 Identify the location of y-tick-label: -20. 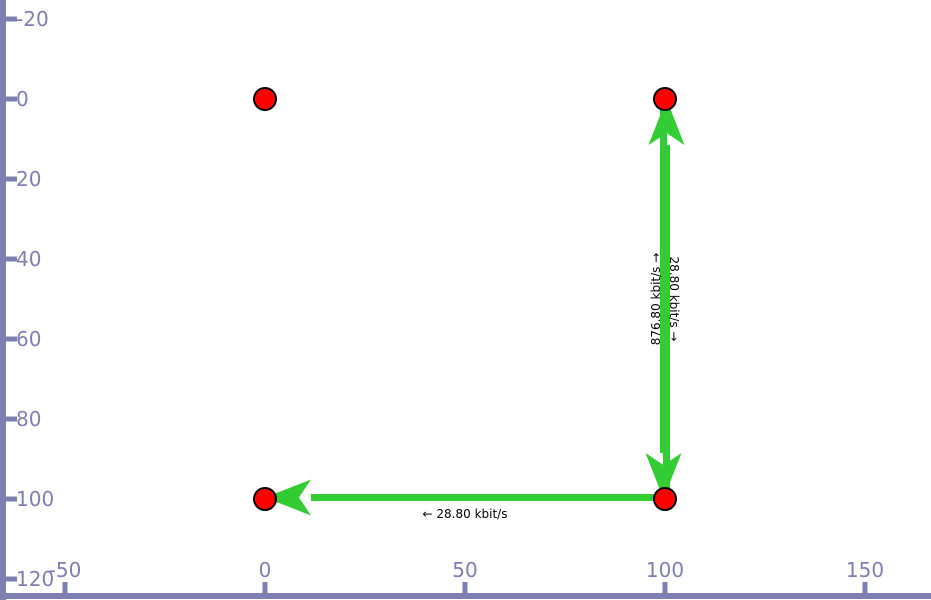
(32, 19).